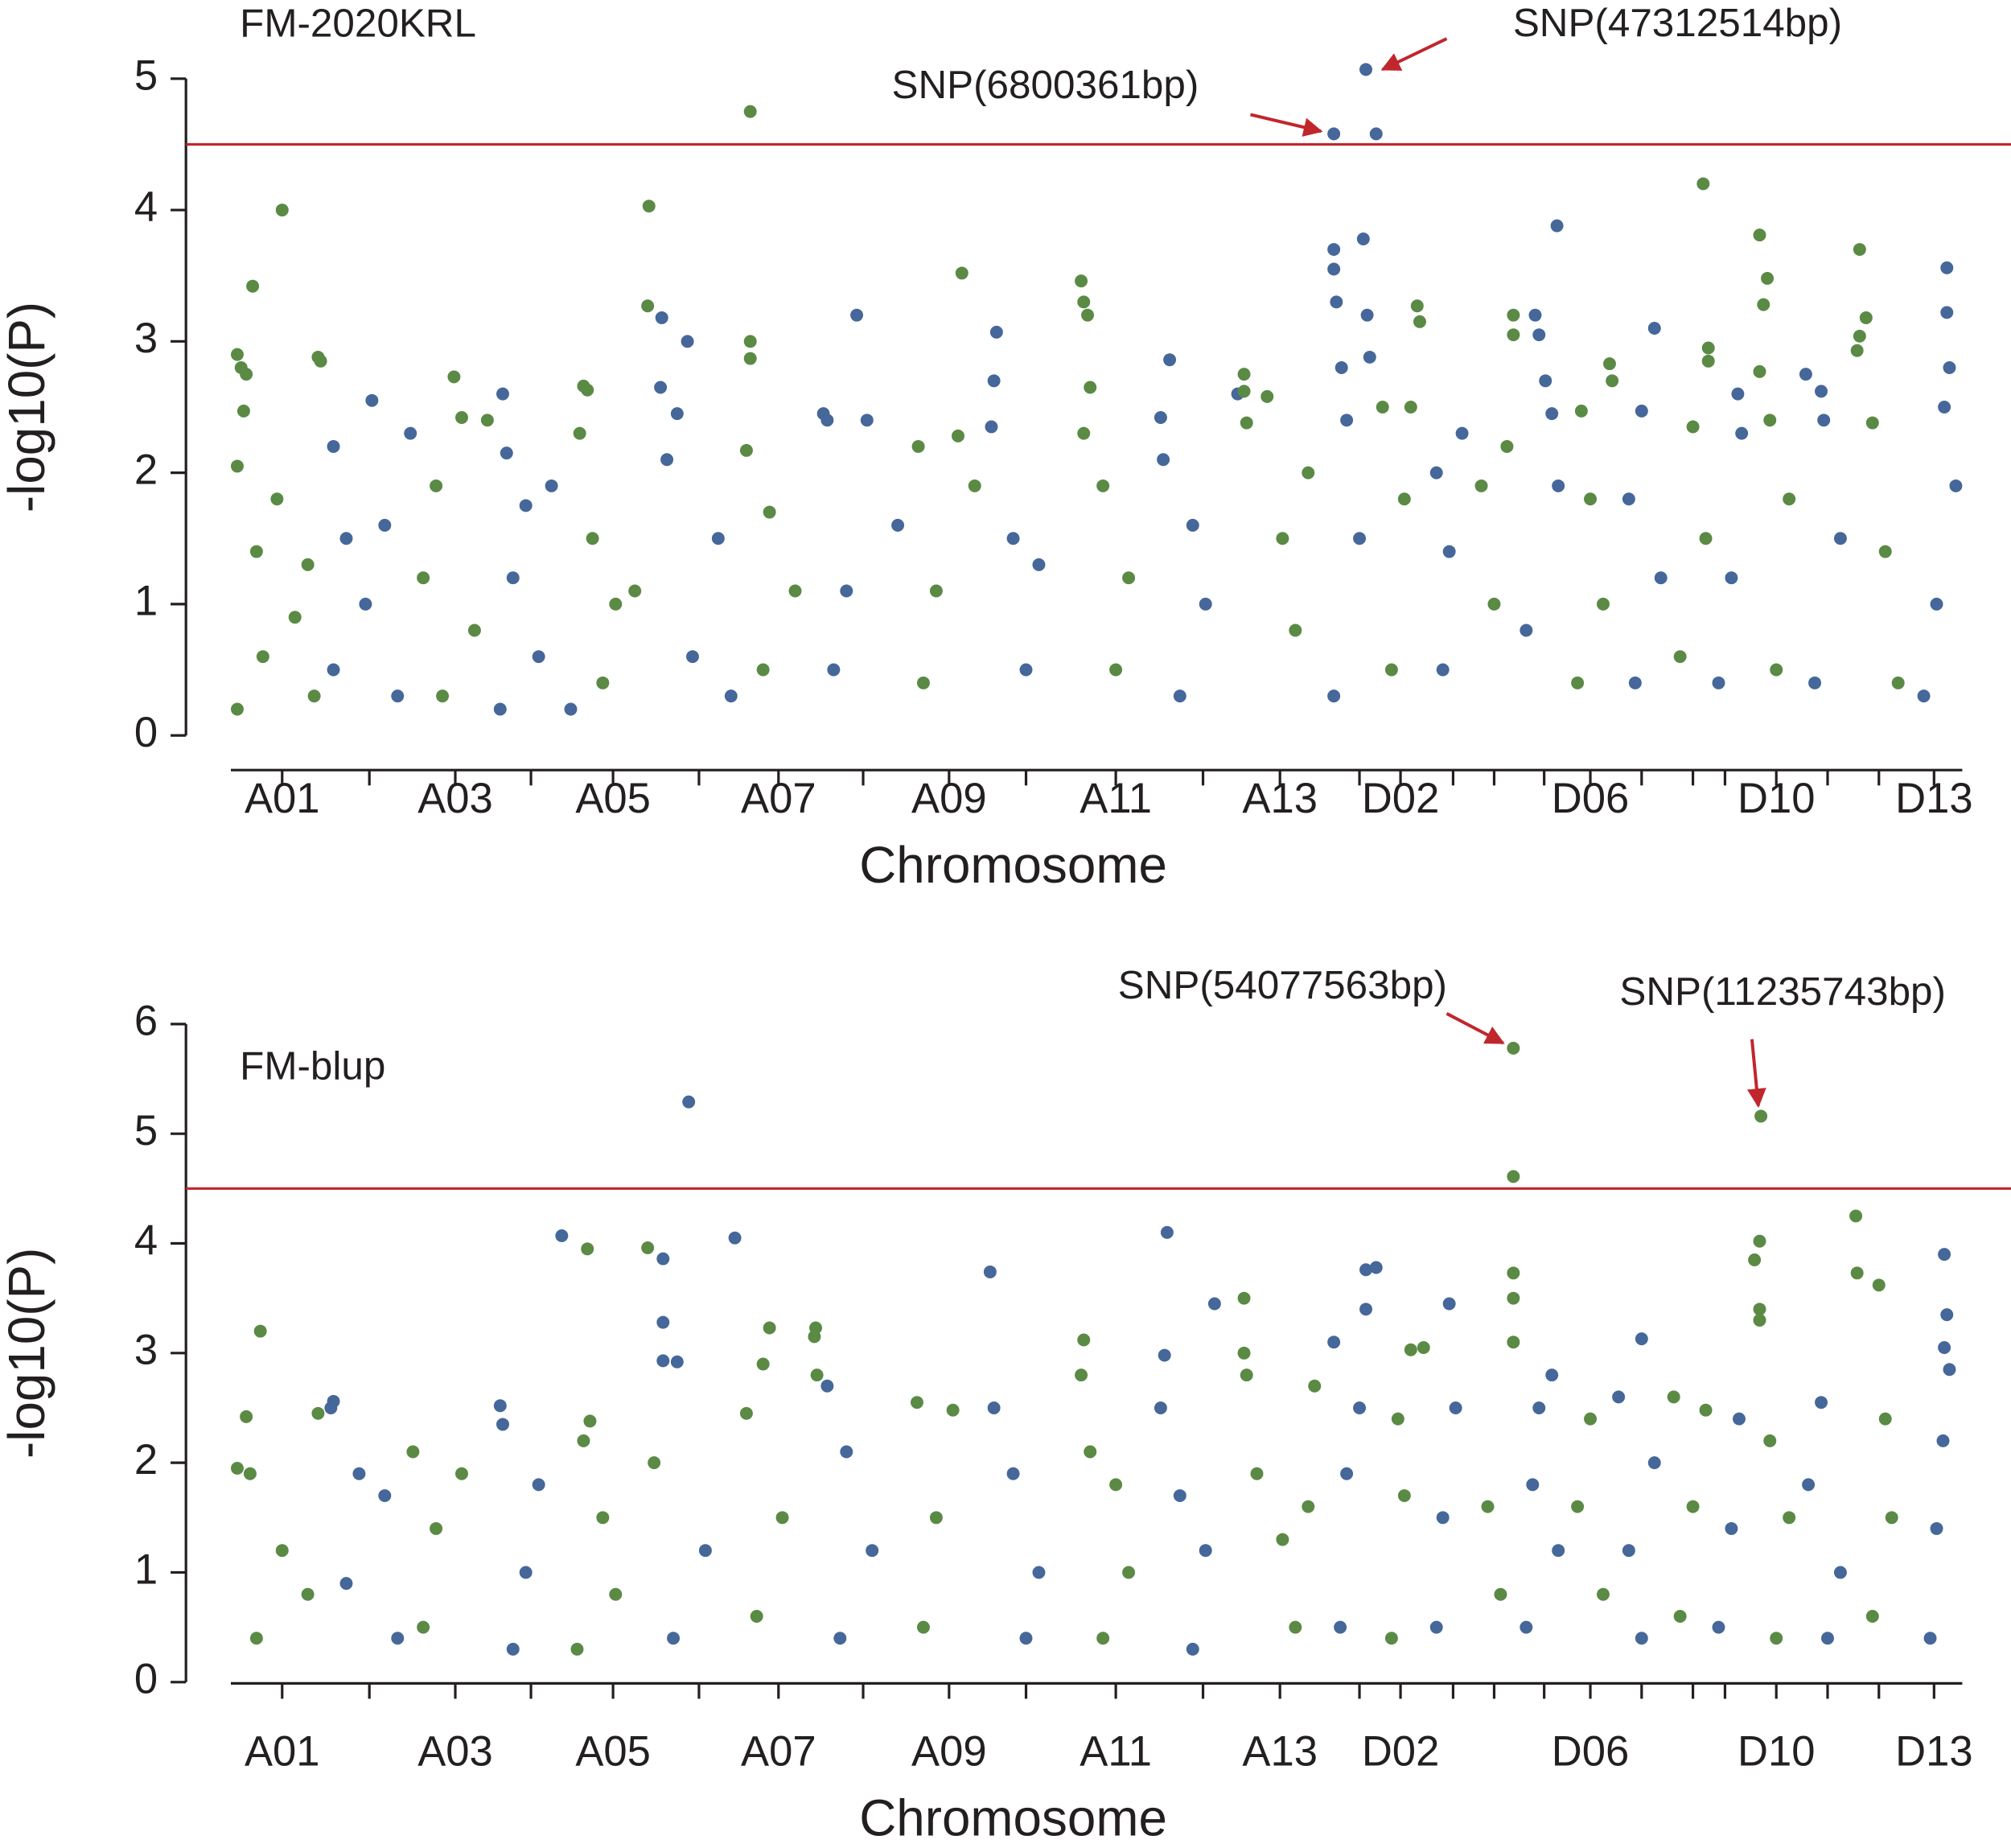  Describe the element at coordinates (146, 732) in the screenshot. I see `y-tick-label: 0` at that location.